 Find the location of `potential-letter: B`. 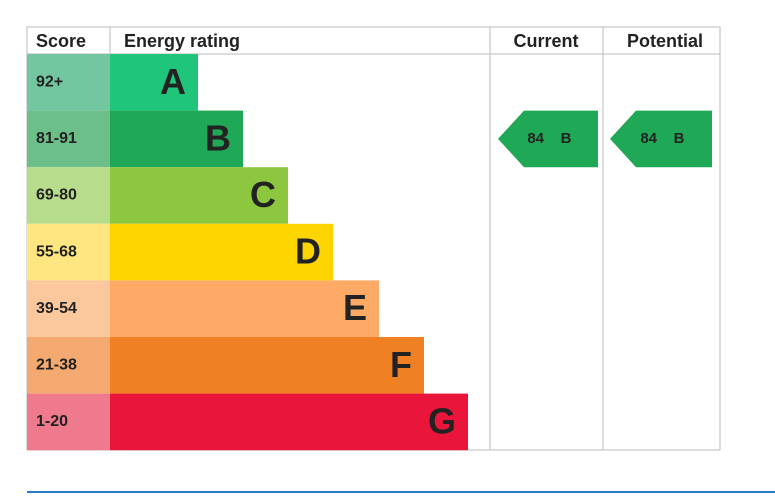

potential-letter: B is located at coordinates (679, 138).